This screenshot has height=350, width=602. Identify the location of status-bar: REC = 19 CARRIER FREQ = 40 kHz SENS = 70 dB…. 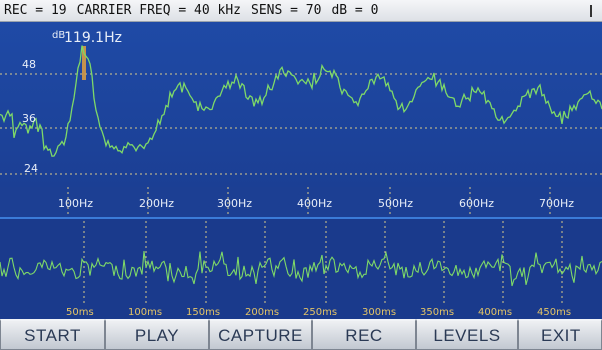
(301, 11).